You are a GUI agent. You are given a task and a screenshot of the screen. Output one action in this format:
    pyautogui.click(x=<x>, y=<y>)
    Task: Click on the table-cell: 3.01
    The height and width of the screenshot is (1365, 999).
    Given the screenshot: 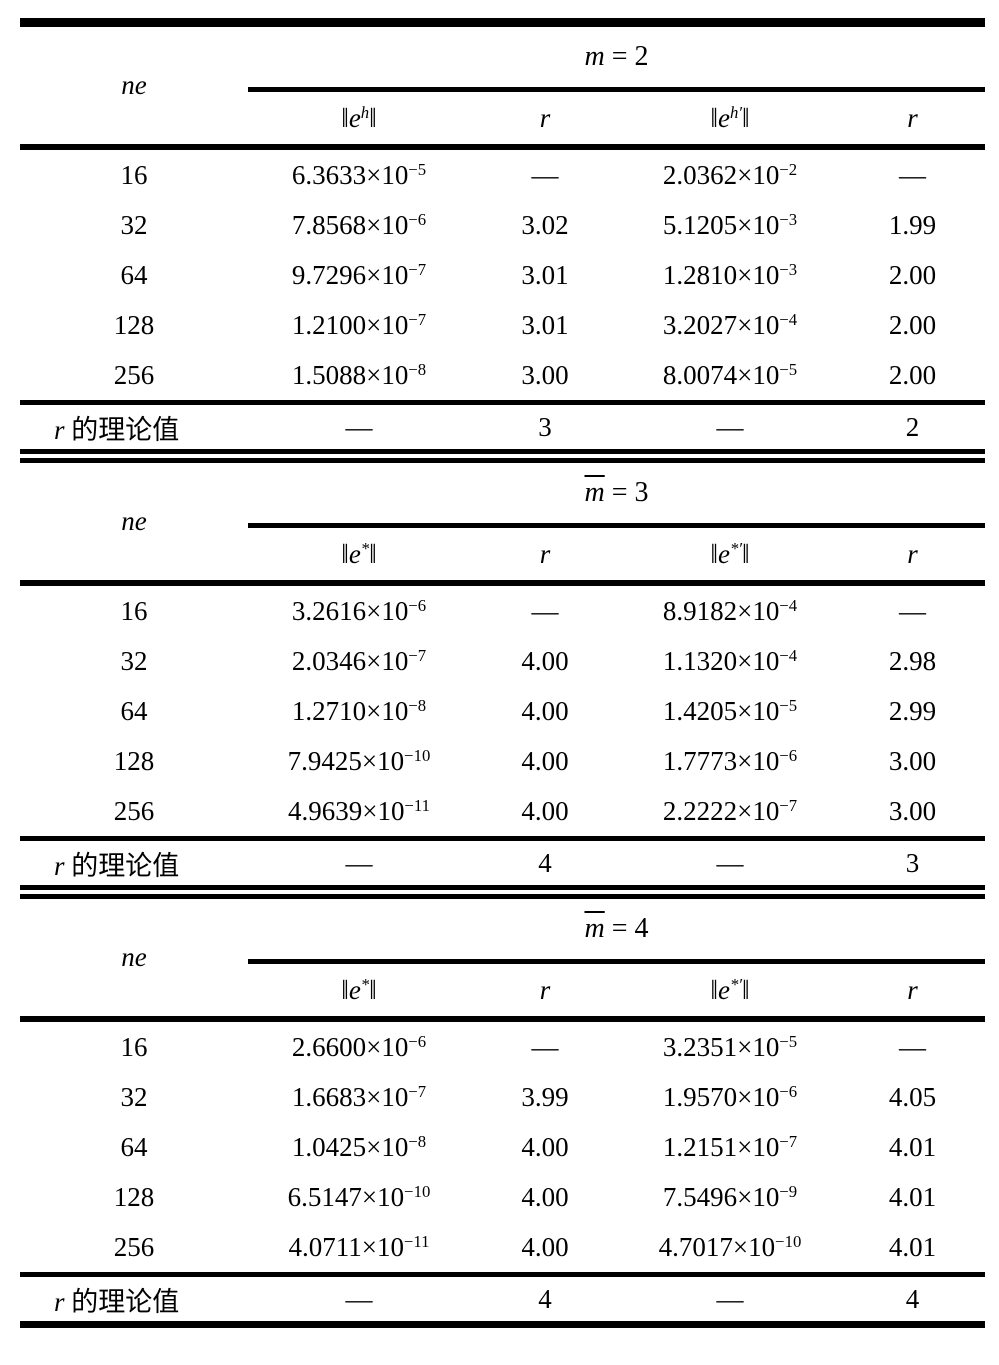 What is the action you would take?
    pyautogui.click(x=545, y=274)
    